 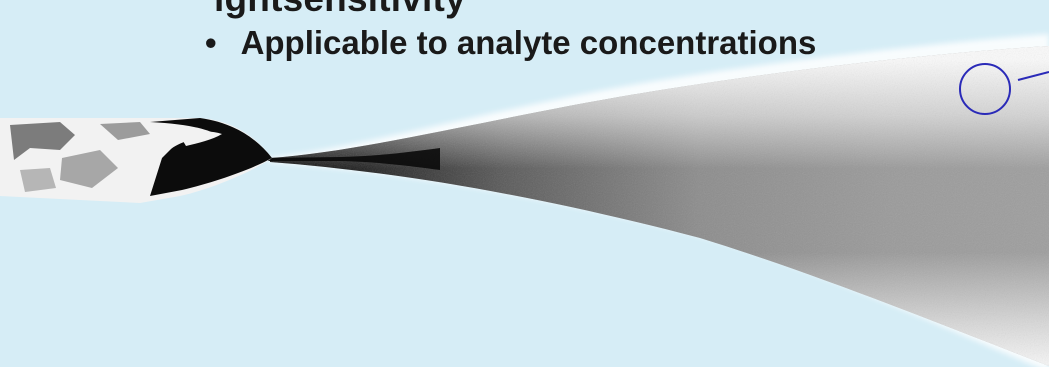 I want to click on bullet-item: • Applicable to analyte concentrations, so click(x=510, y=43).